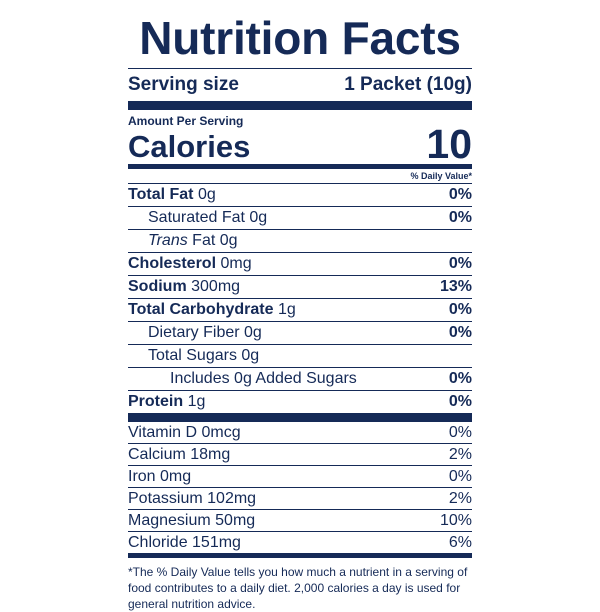 The image size is (600, 612). I want to click on nutrient-row-total-sugars: Total Sugars 0g, so click(300, 355).